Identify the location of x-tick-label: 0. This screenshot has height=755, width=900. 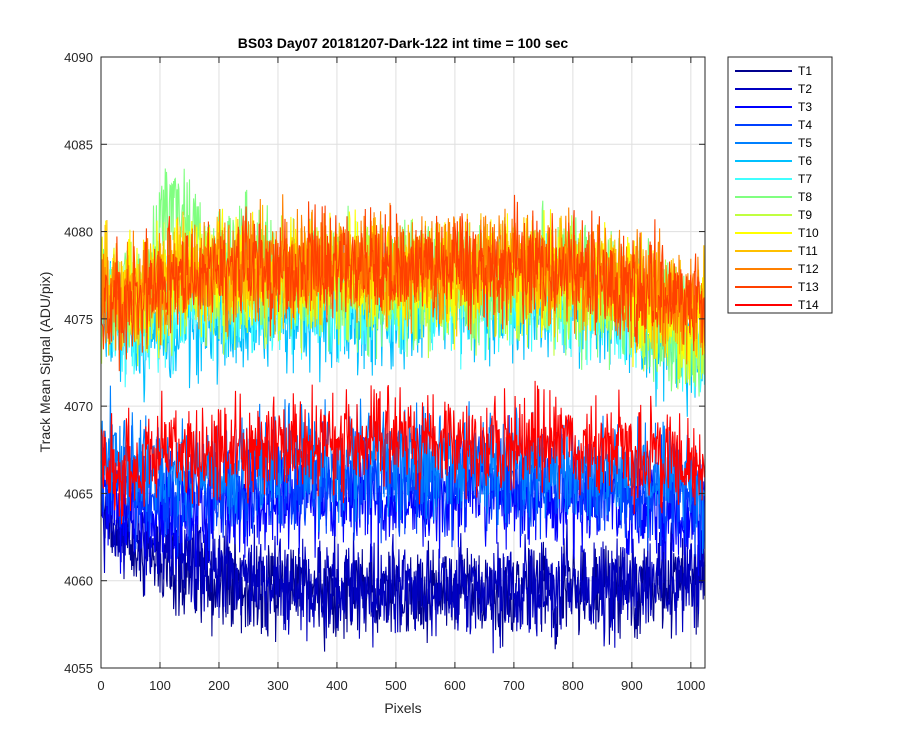
(100, 685).